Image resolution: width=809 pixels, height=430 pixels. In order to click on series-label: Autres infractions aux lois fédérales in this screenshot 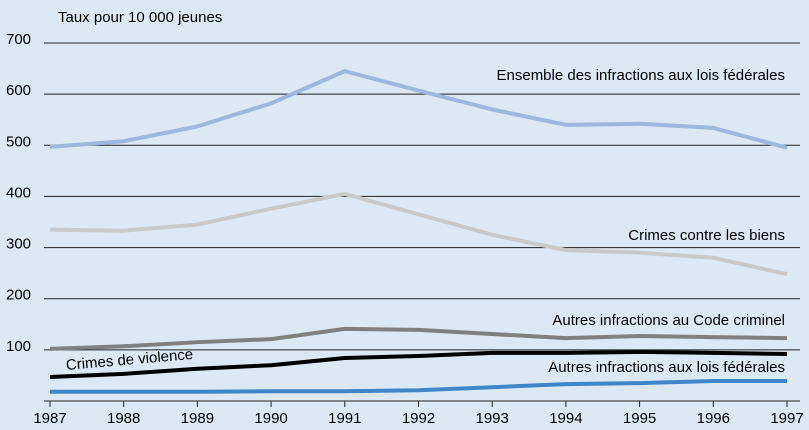, I will do `click(666, 367)`.